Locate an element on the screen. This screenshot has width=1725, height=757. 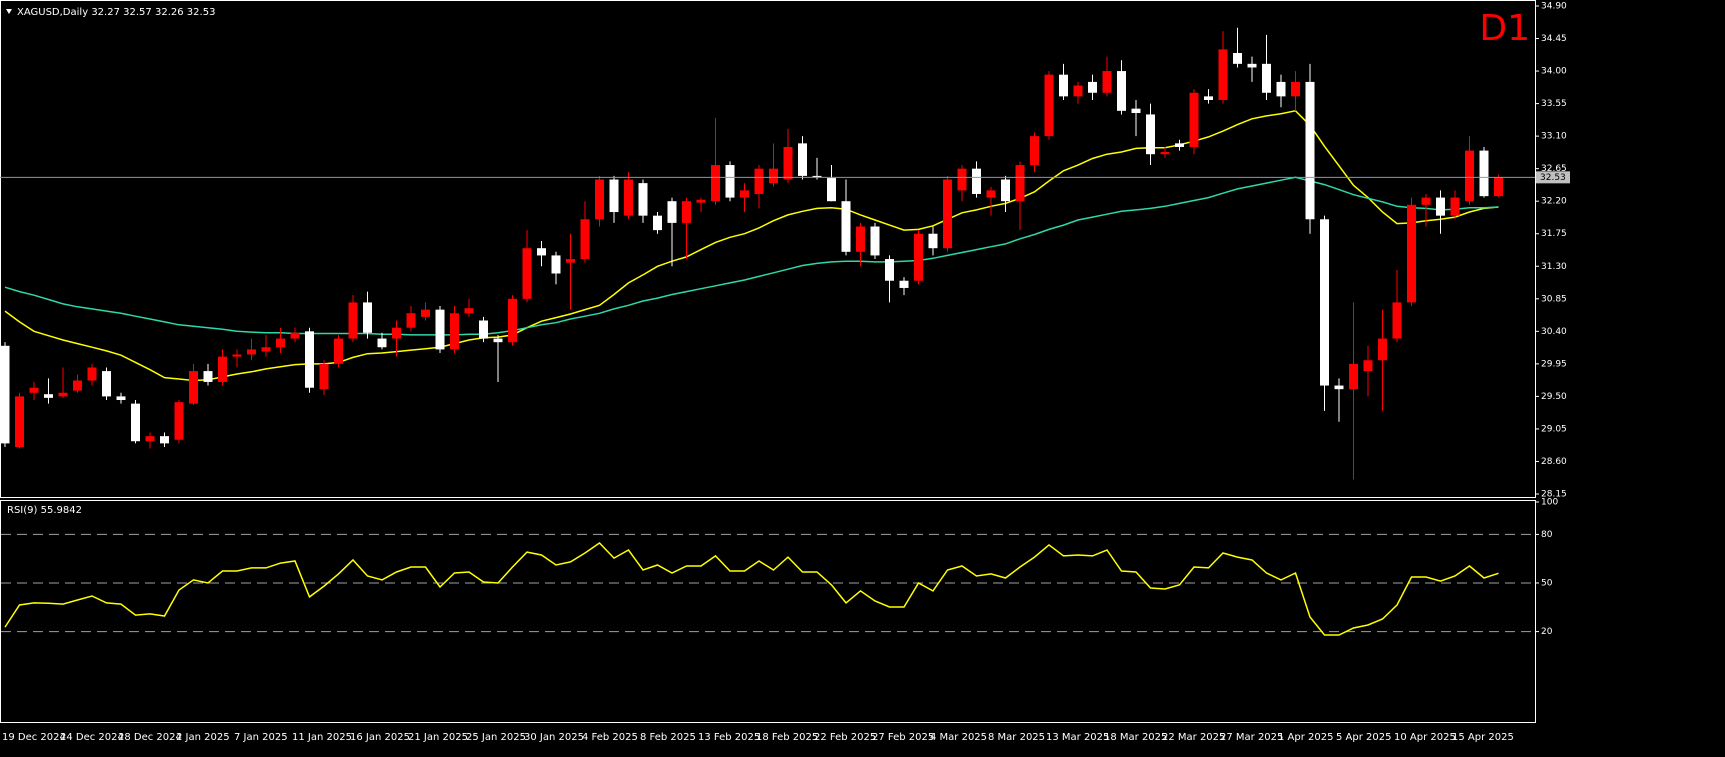
x-tick-label: 24 Dec 2024 is located at coordinates (92, 737).